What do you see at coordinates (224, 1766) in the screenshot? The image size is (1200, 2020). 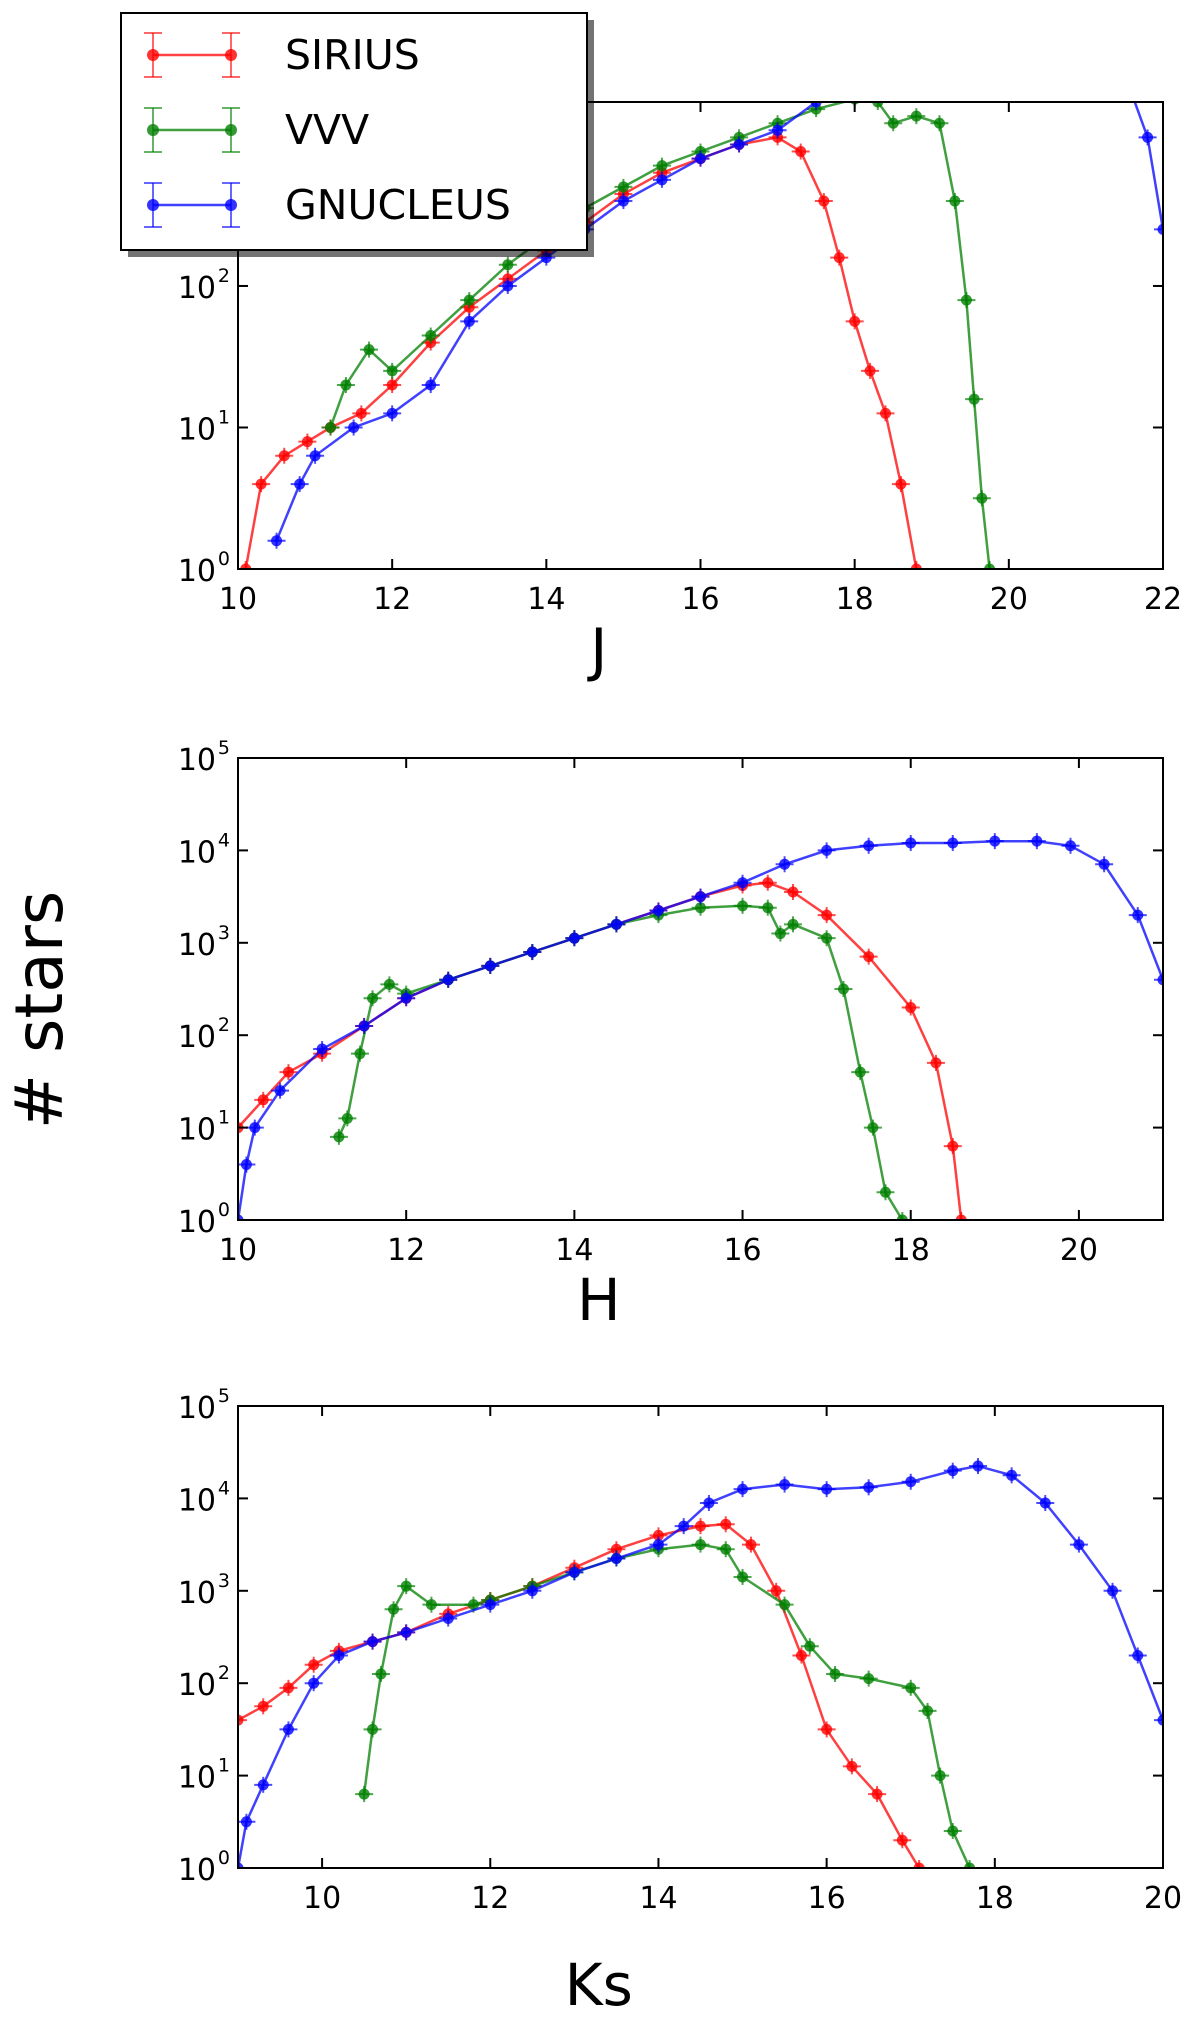 I see `y-tick-exponent: 1` at bounding box center [224, 1766].